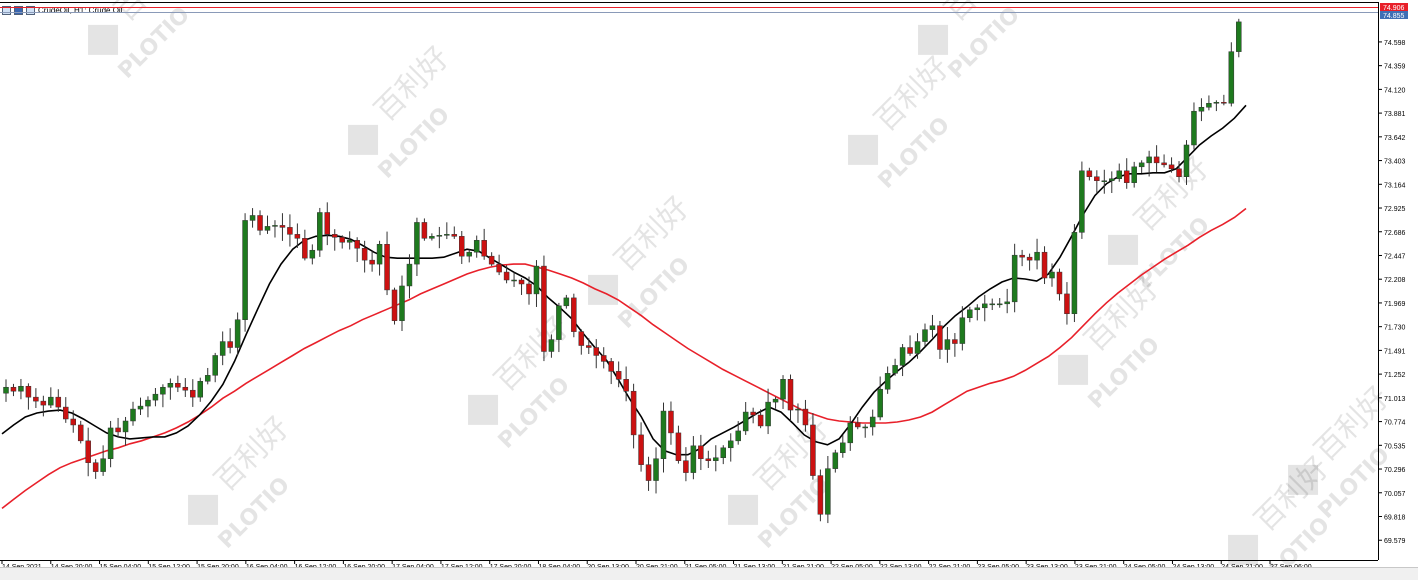  I want to click on price-lines, so click(689, 10).